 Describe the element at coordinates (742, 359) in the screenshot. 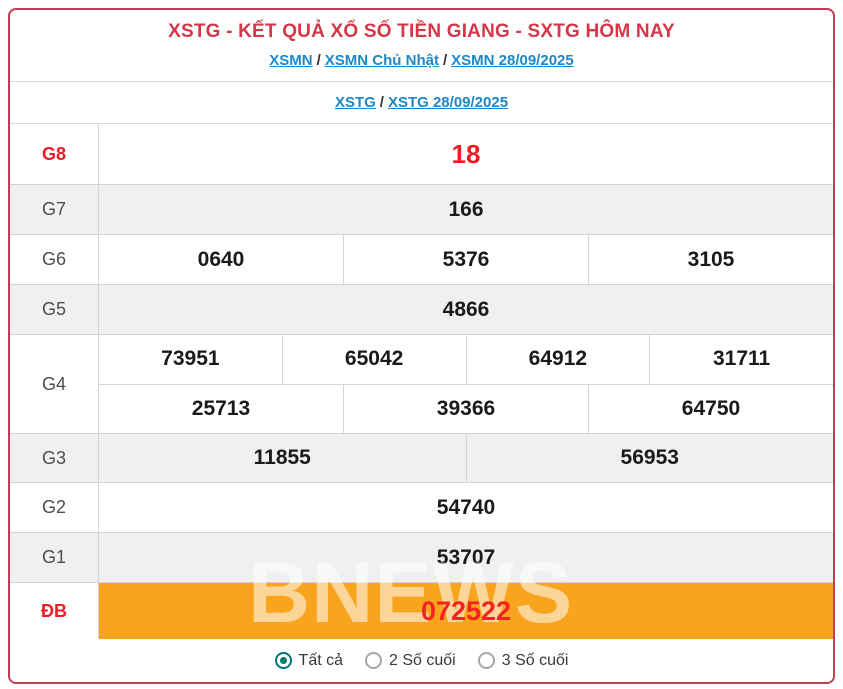

I see `prize-value-g4-4: 31711` at that location.